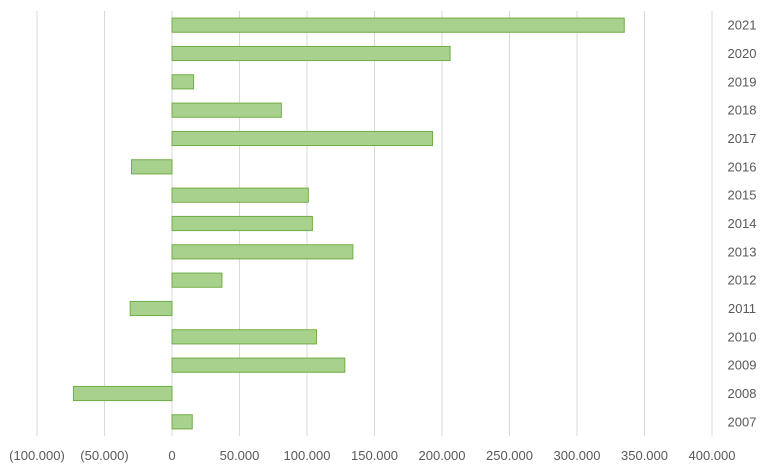 The image size is (765, 471). I want to click on category-label-2014: 2014, so click(742, 223).